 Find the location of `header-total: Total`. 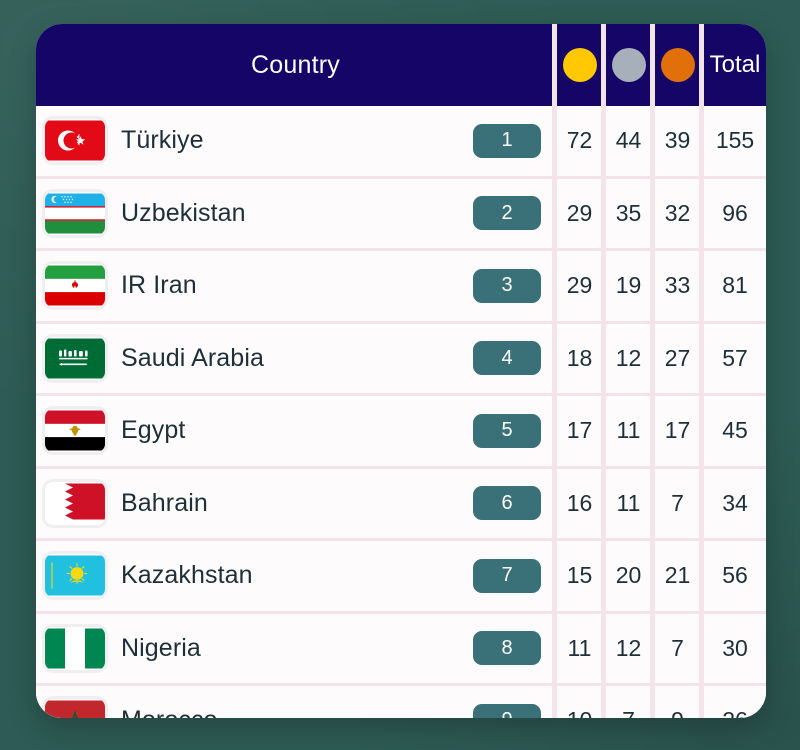

header-total: Total is located at coordinates (732, 65).